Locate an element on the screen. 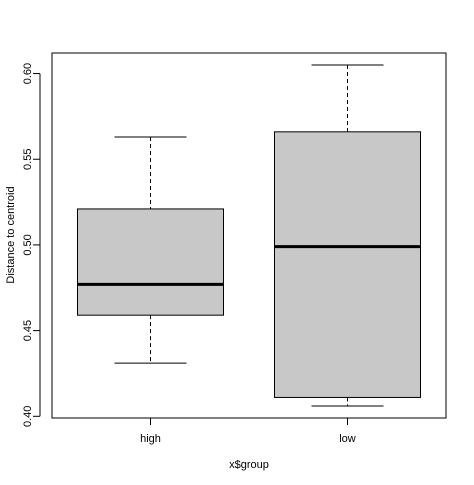  y-tick-label: 0.55 is located at coordinates (28, 159).